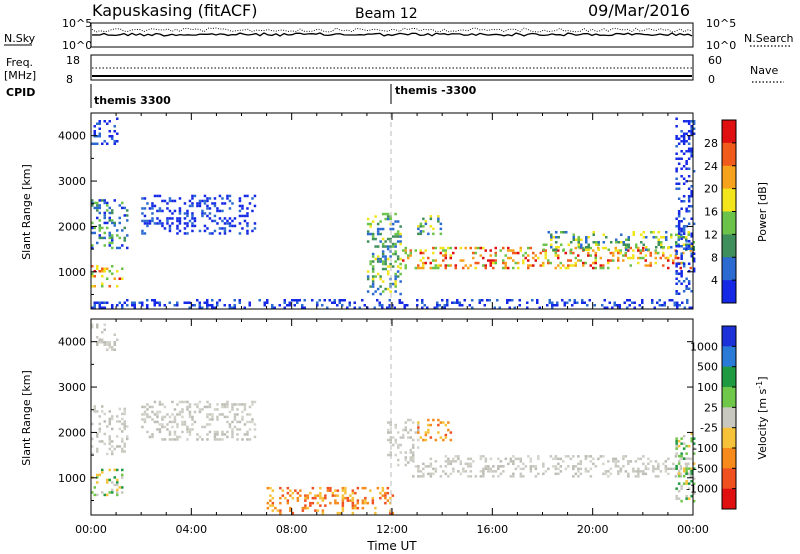 Image resolution: width=800 pixels, height=554 pixels. Describe the element at coordinates (705, 448) in the screenshot. I see `velocity-colorbar-tick-label: -100` at that location.